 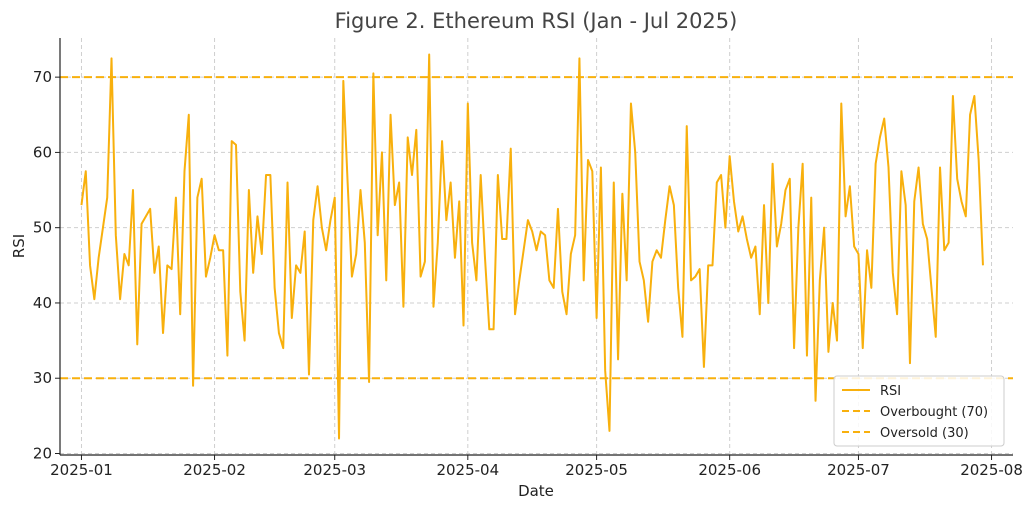 I want to click on x-tick-label: 2025-06, so click(x=729, y=470).